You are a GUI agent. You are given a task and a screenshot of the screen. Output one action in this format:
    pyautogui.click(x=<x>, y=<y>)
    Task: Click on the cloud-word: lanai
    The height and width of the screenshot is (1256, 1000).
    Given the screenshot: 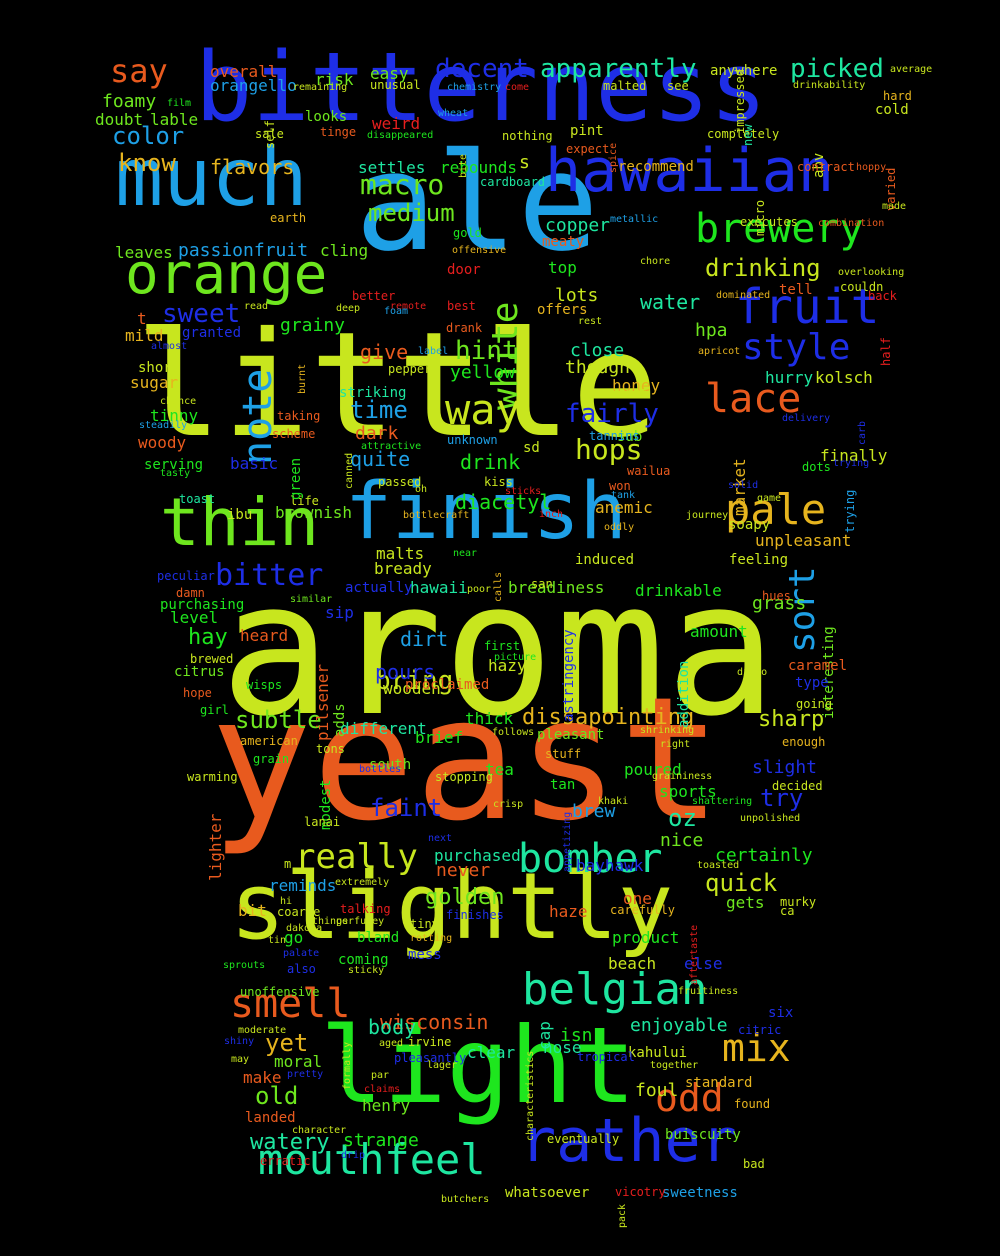 What is the action you would take?
    pyautogui.click(x=322, y=822)
    